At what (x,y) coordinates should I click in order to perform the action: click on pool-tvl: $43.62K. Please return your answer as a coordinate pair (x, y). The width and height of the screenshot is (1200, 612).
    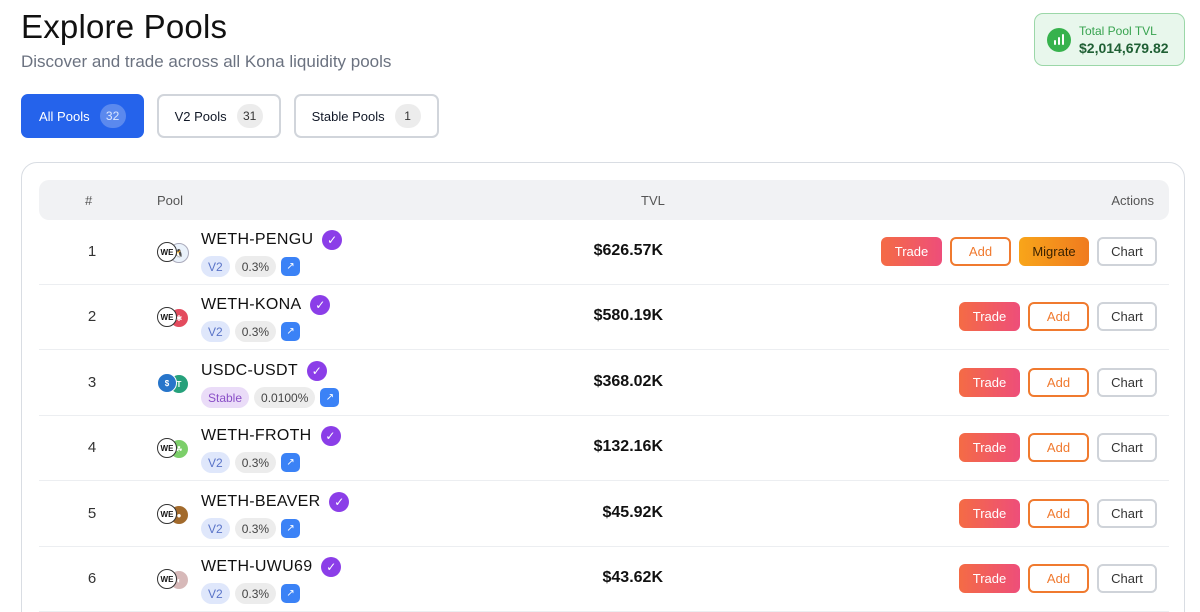
    Looking at the image, I should click on (633, 577).